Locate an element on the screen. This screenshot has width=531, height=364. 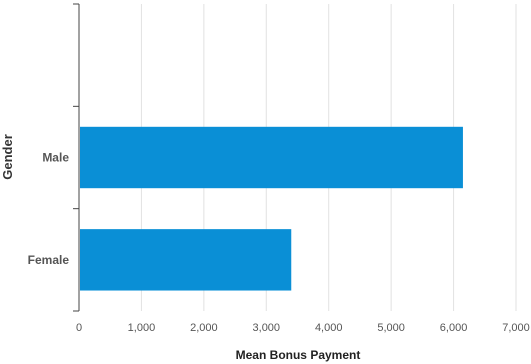
x-tick-label: 7,000 is located at coordinates (516, 328).